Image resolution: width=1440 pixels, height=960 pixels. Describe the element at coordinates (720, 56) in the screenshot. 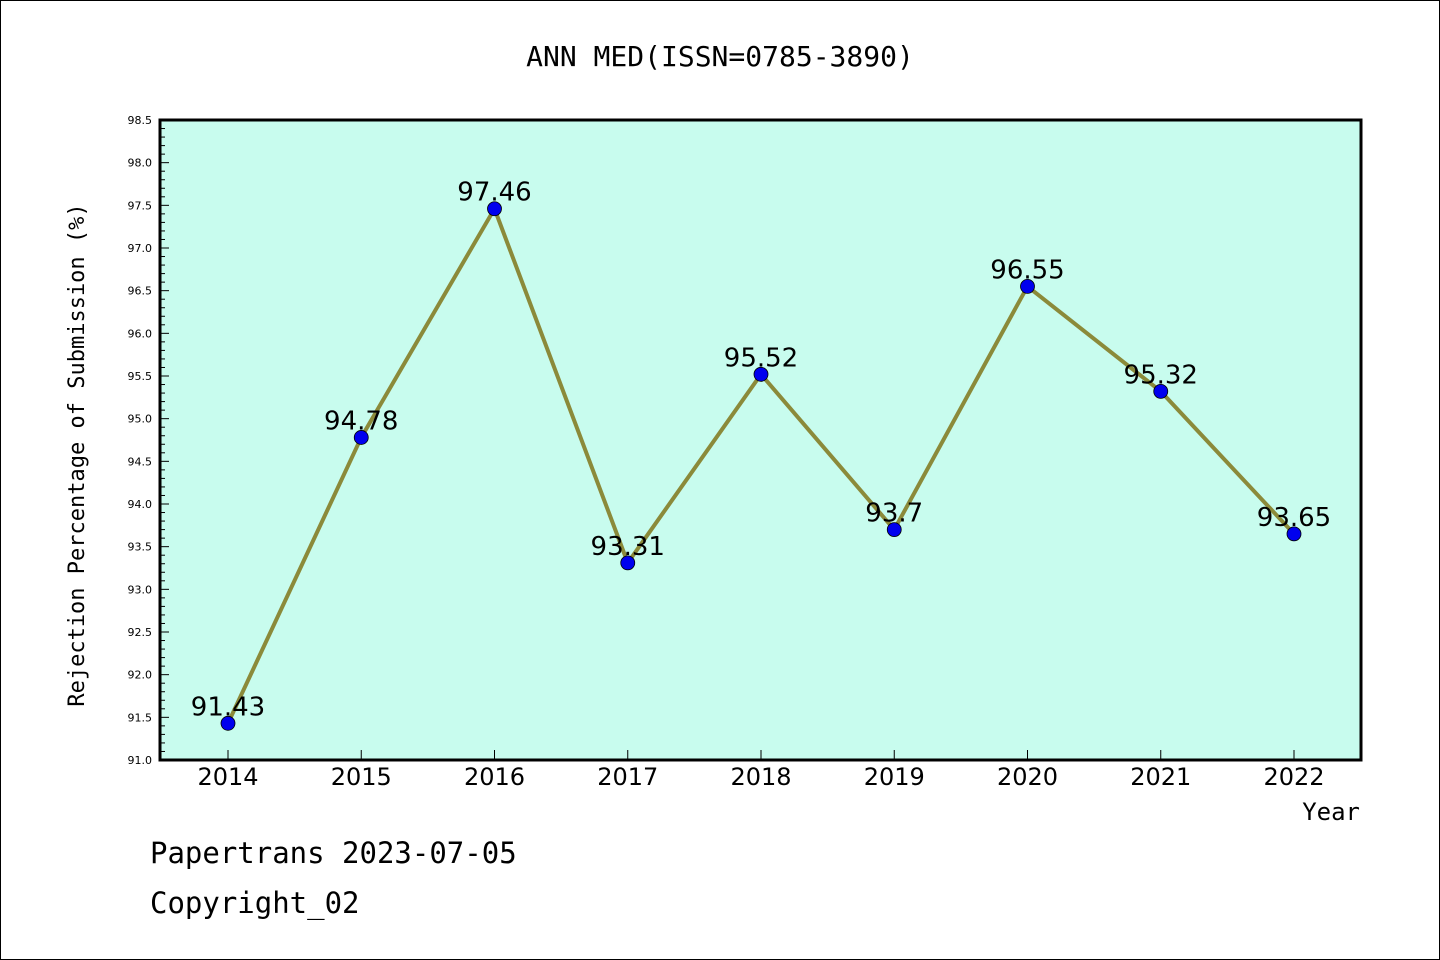

I see `chart-title: ANN MED(ISSN=0785-3890)` at that location.